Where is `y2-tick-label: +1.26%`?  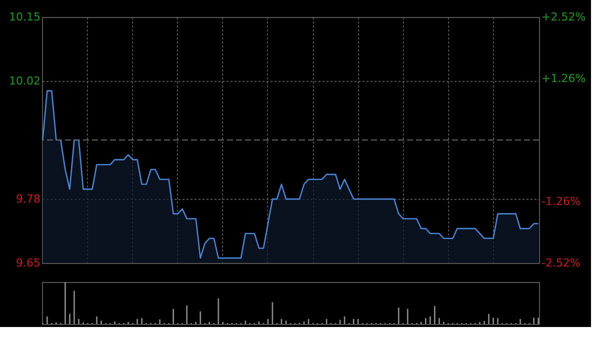
y2-tick-label: +1.26% is located at coordinates (564, 78).